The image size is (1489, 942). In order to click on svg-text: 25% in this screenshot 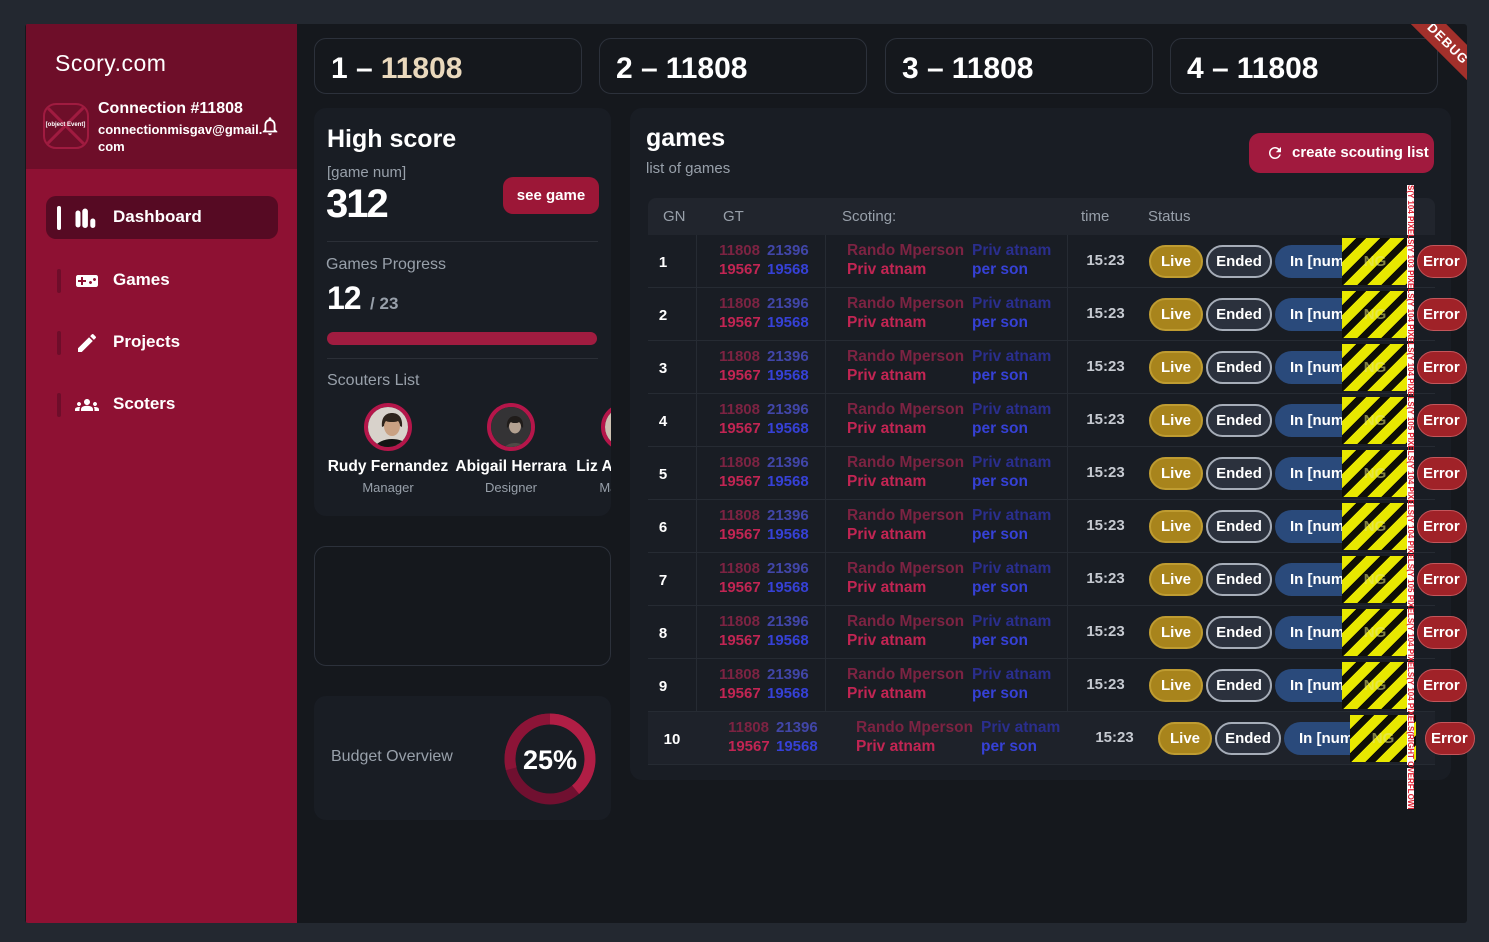, I will do `click(550, 760)`.